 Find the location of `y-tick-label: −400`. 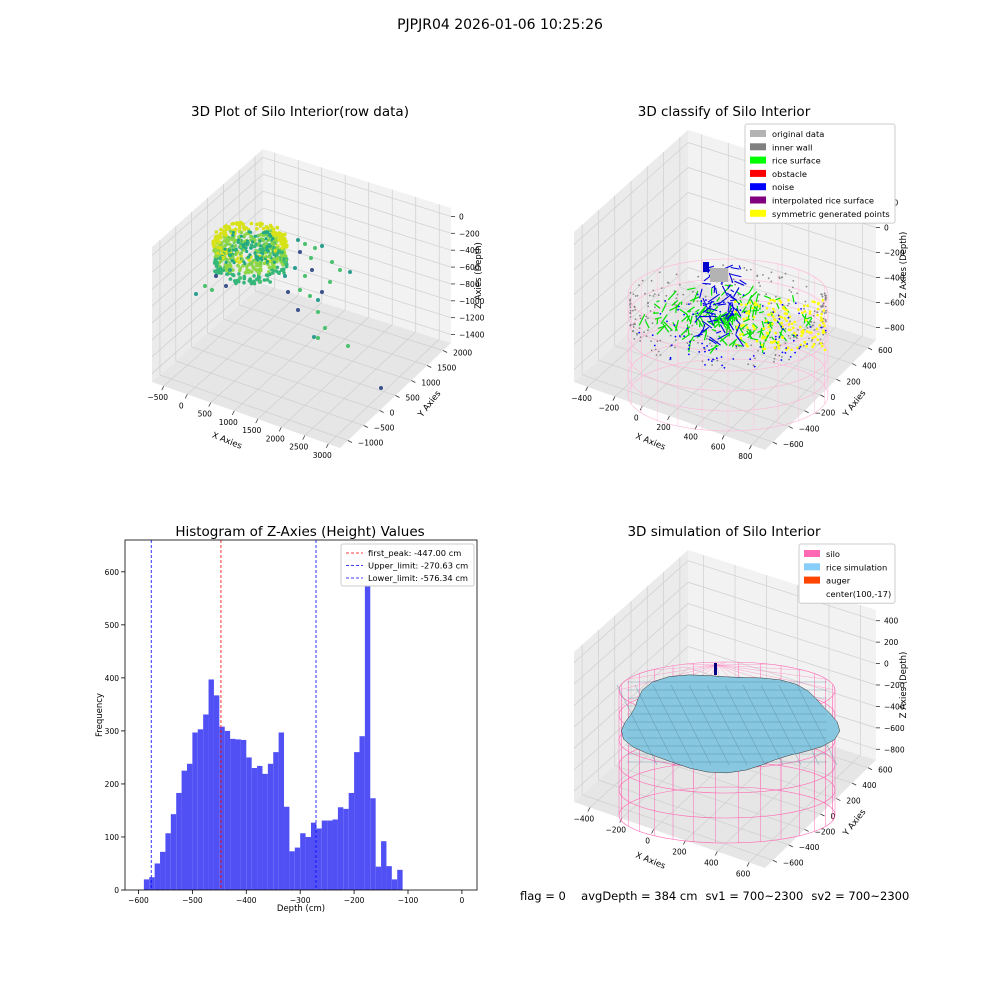

y-tick-label: −400 is located at coordinates (809, 847).